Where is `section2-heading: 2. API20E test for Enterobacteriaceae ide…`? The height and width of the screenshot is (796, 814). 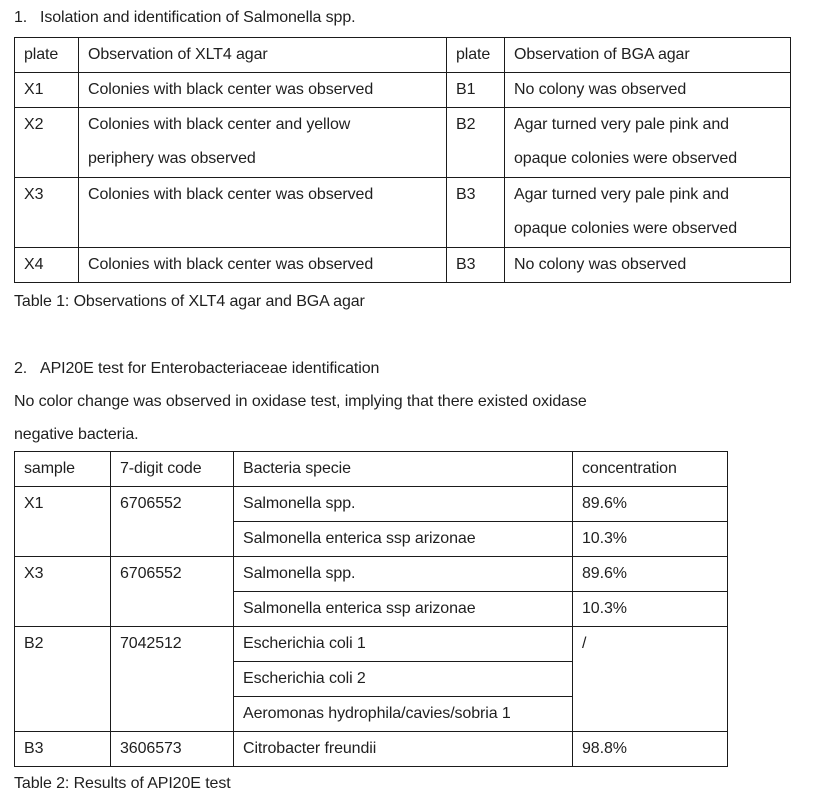
section2-heading: 2. API20E test for Enterobacteriaceae ide… is located at coordinates (414, 369).